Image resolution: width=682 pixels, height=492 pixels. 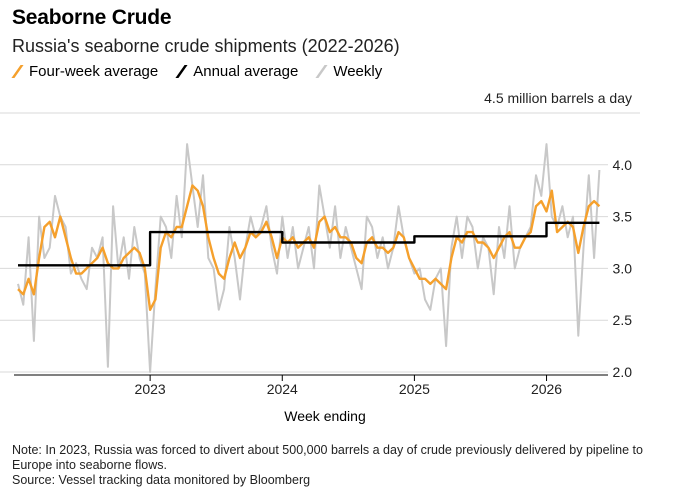 What do you see at coordinates (325, 416) in the screenshot?
I see `x-axis-label: Week ending` at bounding box center [325, 416].